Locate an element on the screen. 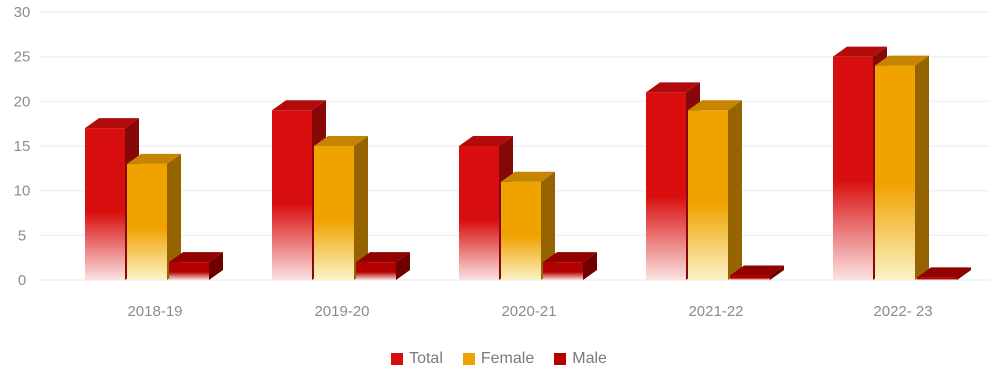  y-tick-label: 5 is located at coordinates (22, 235).